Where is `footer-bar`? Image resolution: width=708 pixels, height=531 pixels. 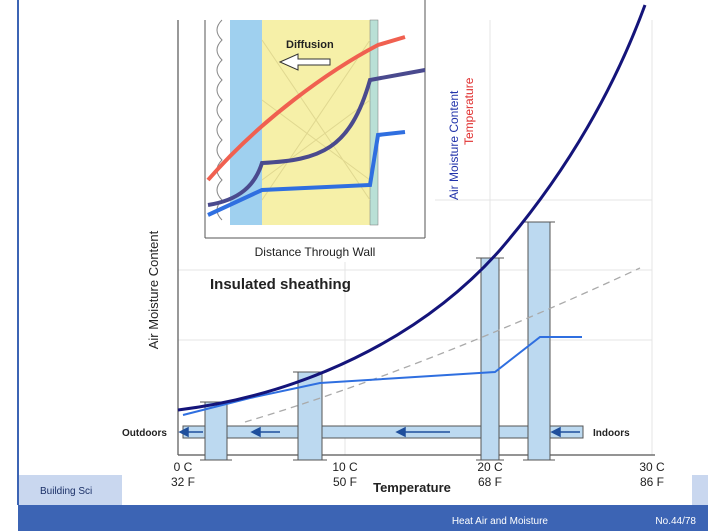
footer-bar is located at coordinates (363, 518).